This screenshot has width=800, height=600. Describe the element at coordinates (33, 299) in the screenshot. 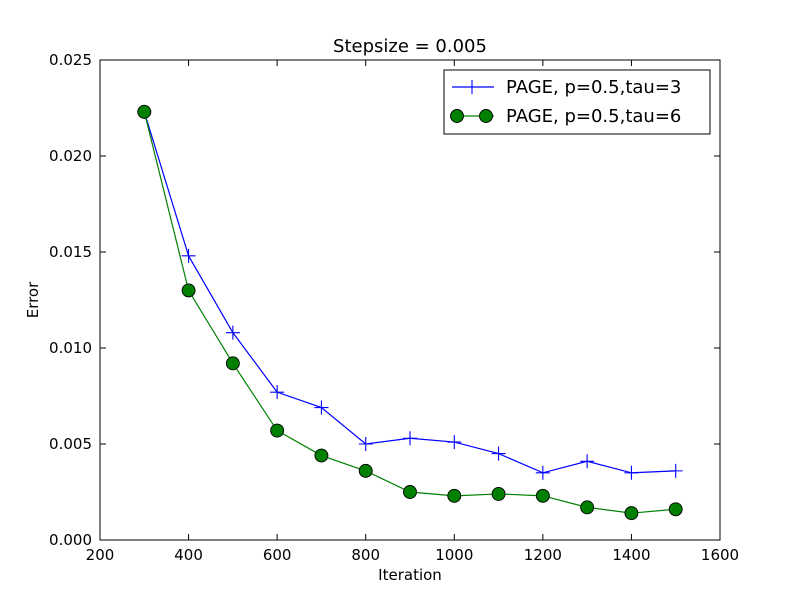

I see `y-axis-label: Error` at that location.